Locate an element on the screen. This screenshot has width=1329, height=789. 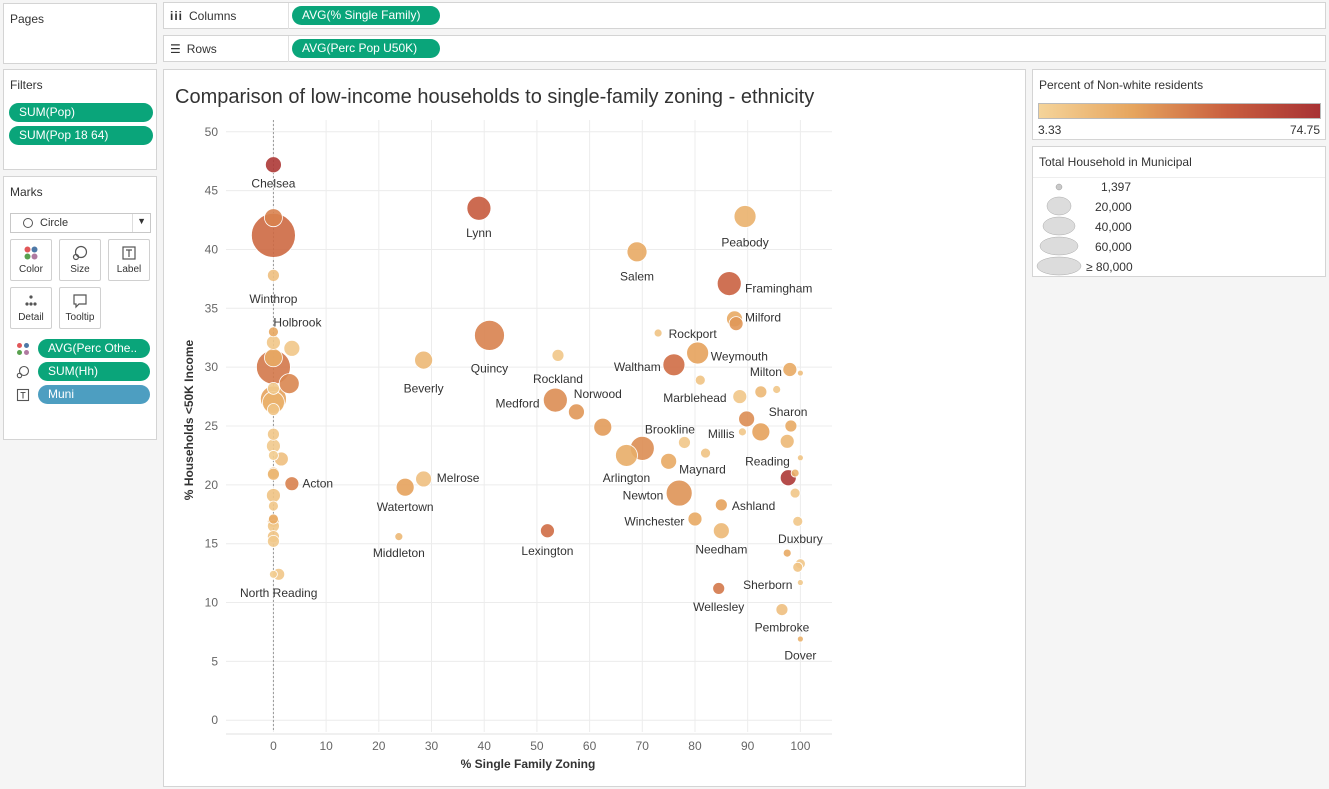
x-tick-label: 90 is located at coordinates (748, 746).